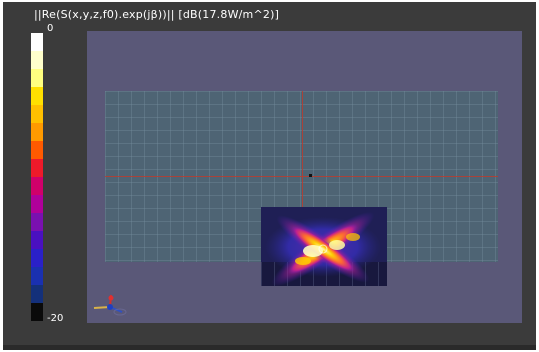 This screenshot has width=539, height=352. What do you see at coordinates (269, 347) in the screenshot?
I see `viewer-frame-bottom` at bounding box center [269, 347].